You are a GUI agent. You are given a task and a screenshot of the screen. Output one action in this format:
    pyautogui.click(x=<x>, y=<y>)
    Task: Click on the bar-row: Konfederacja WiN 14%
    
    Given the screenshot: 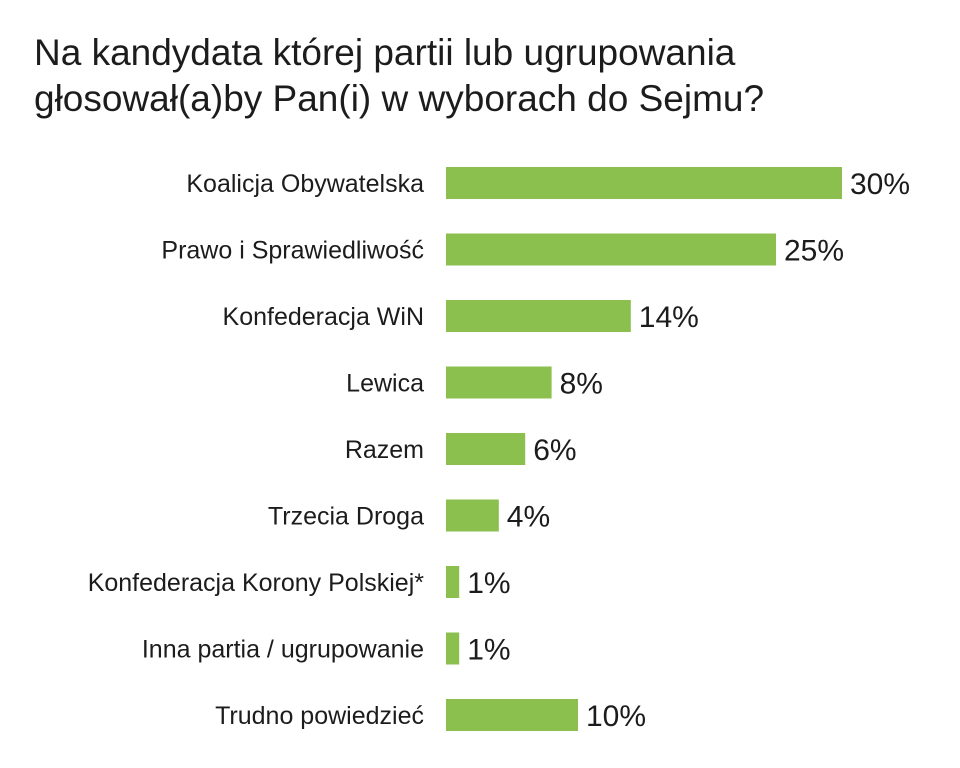 What is the action you would take?
    pyautogui.click(x=461, y=317)
    